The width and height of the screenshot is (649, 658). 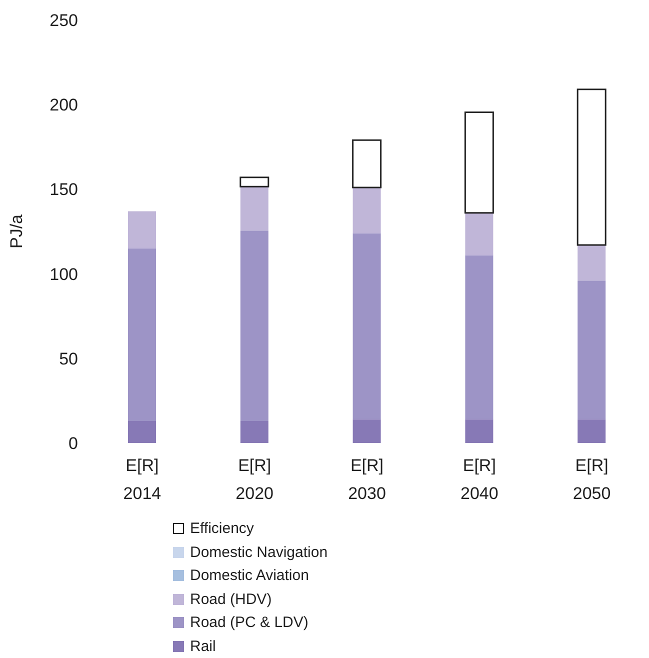 What do you see at coordinates (479, 479) in the screenshot?
I see `x-tick-label: E[R] 2040` at bounding box center [479, 479].